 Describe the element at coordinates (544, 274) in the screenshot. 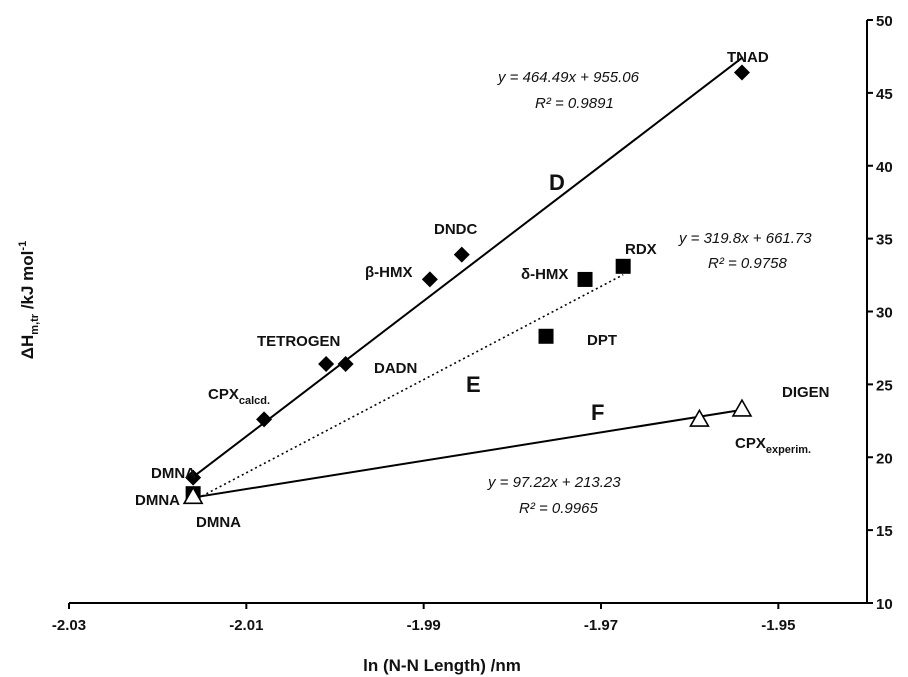

I see `label-delta-hmx: δ-HMX` at that location.